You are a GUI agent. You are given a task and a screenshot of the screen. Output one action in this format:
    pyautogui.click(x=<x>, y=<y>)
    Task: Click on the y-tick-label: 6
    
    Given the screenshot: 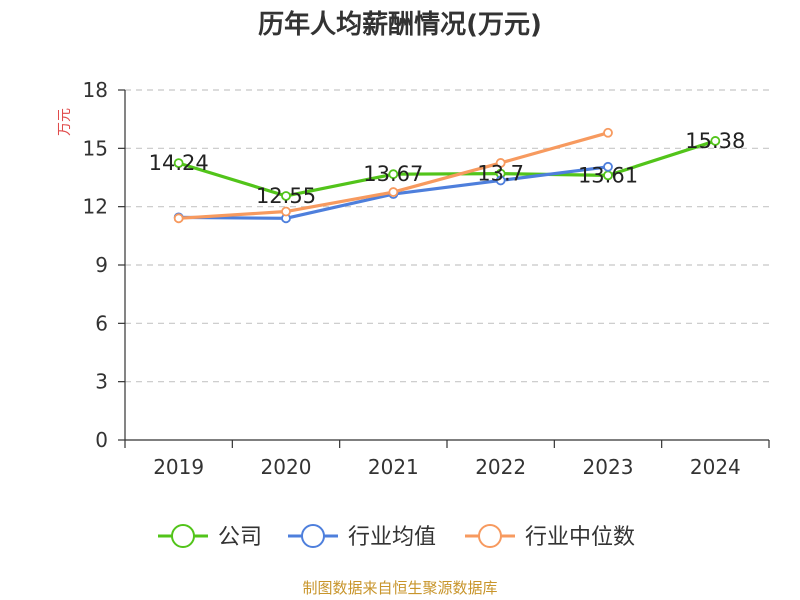 What is the action you would take?
    pyautogui.click(x=101, y=323)
    